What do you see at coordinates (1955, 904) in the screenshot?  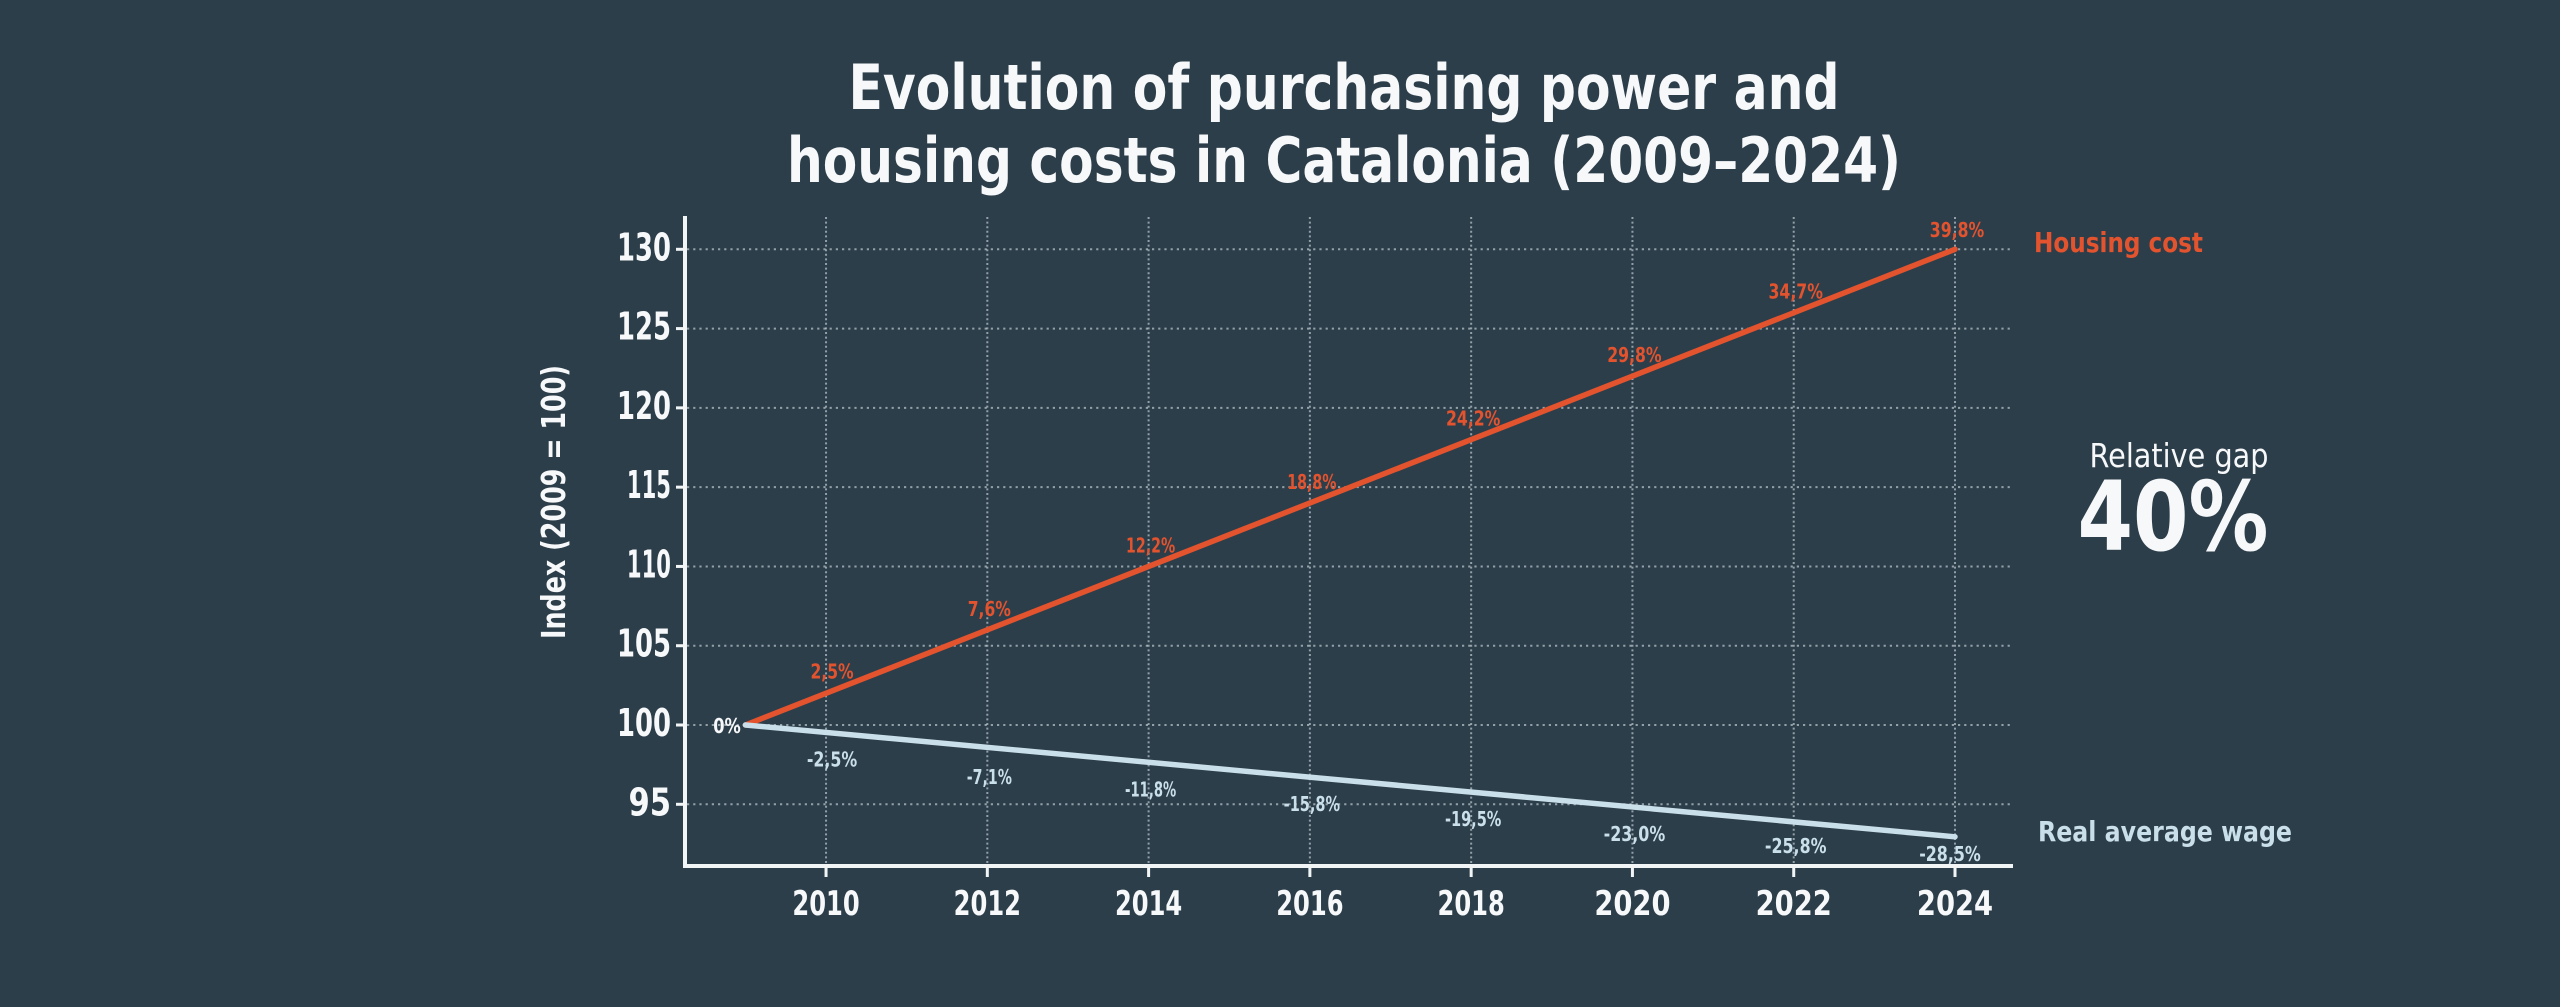 I see `x-tick-label-2024: 2024` at bounding box center [1955, 904].